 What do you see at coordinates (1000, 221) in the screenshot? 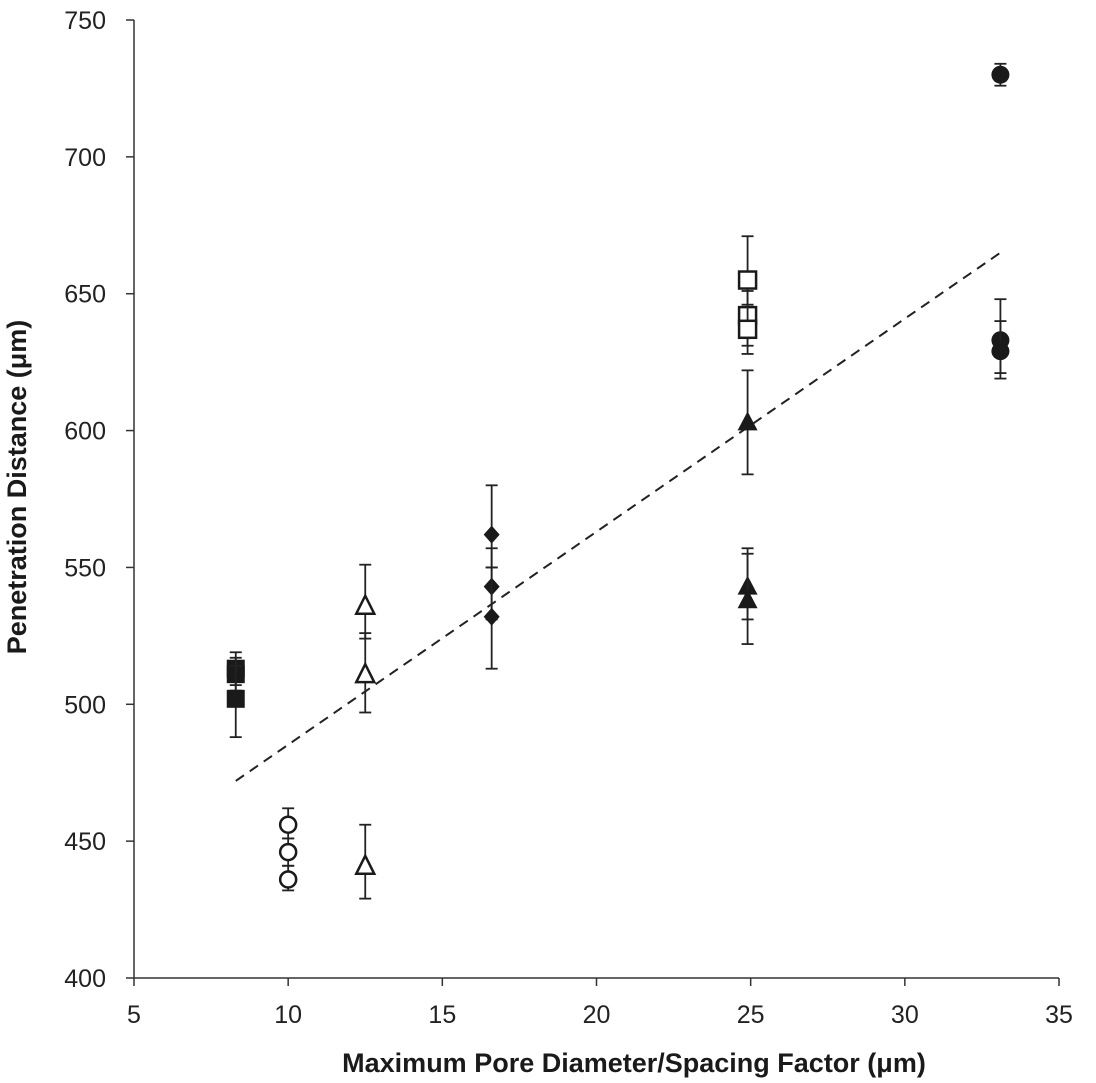
I see `series-filled-circle` at bounding box center [1000, 221].